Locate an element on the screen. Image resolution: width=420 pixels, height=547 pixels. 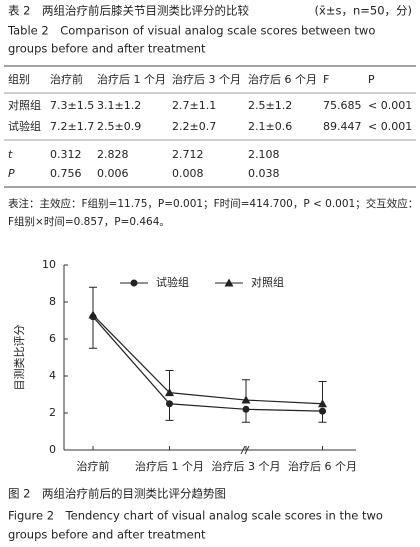
table-cell: 2.2±0.7 is located at coordinates (194, 126).